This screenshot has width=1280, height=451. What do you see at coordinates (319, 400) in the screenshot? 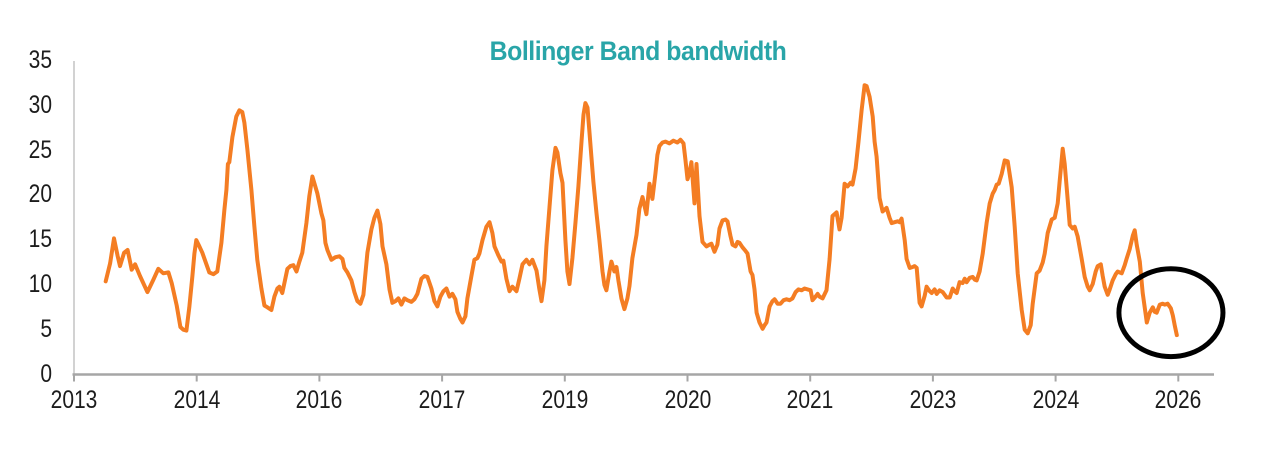
I see `x-axis-label-2016: 2016` at bounding box center [319, 400].